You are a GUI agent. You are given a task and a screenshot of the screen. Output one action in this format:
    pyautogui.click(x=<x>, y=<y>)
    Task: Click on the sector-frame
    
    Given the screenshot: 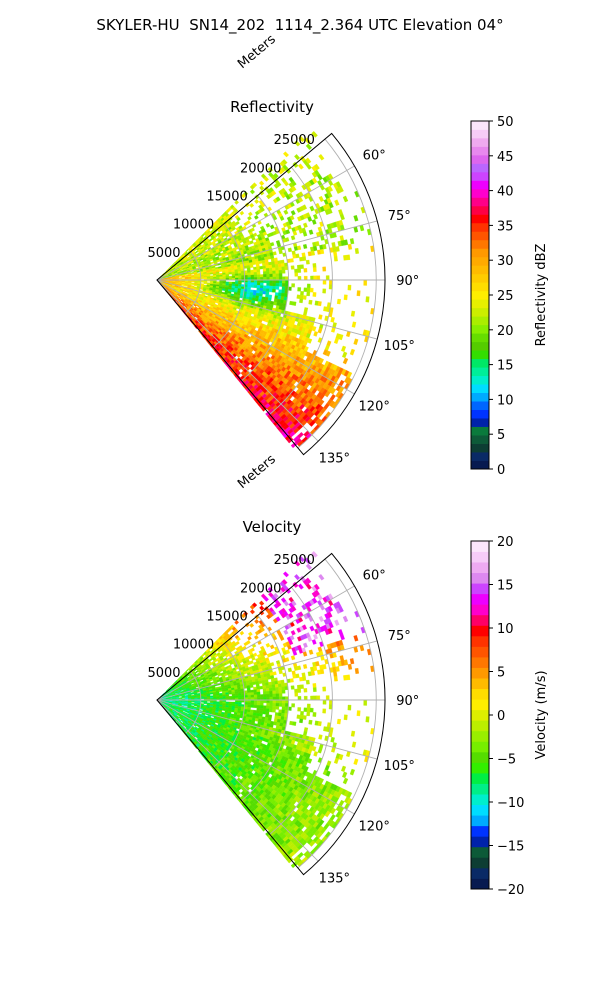 What is the action you would take?
    pyautogui.click(x=271, y=294)
    